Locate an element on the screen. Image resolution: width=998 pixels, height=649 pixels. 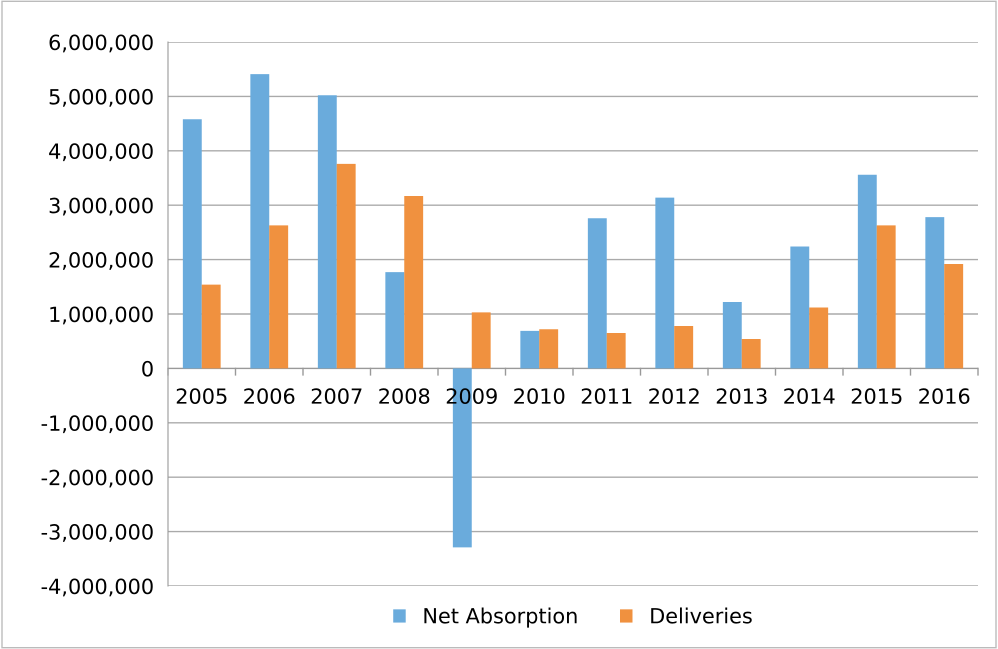
x-tick-label: 2011 is located at coordinates (607, 396).